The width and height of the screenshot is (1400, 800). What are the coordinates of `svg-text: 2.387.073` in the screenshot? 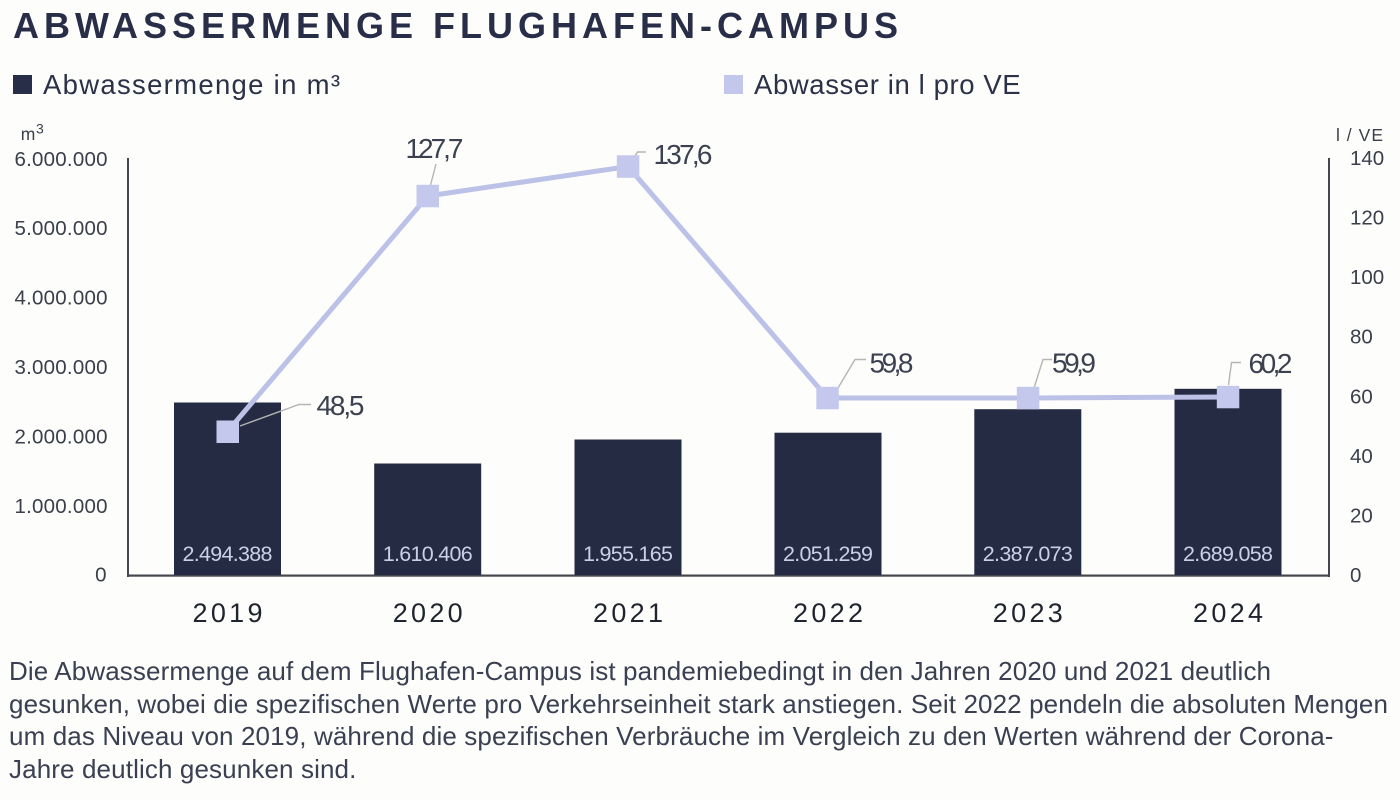 It's located at (1028, 554).